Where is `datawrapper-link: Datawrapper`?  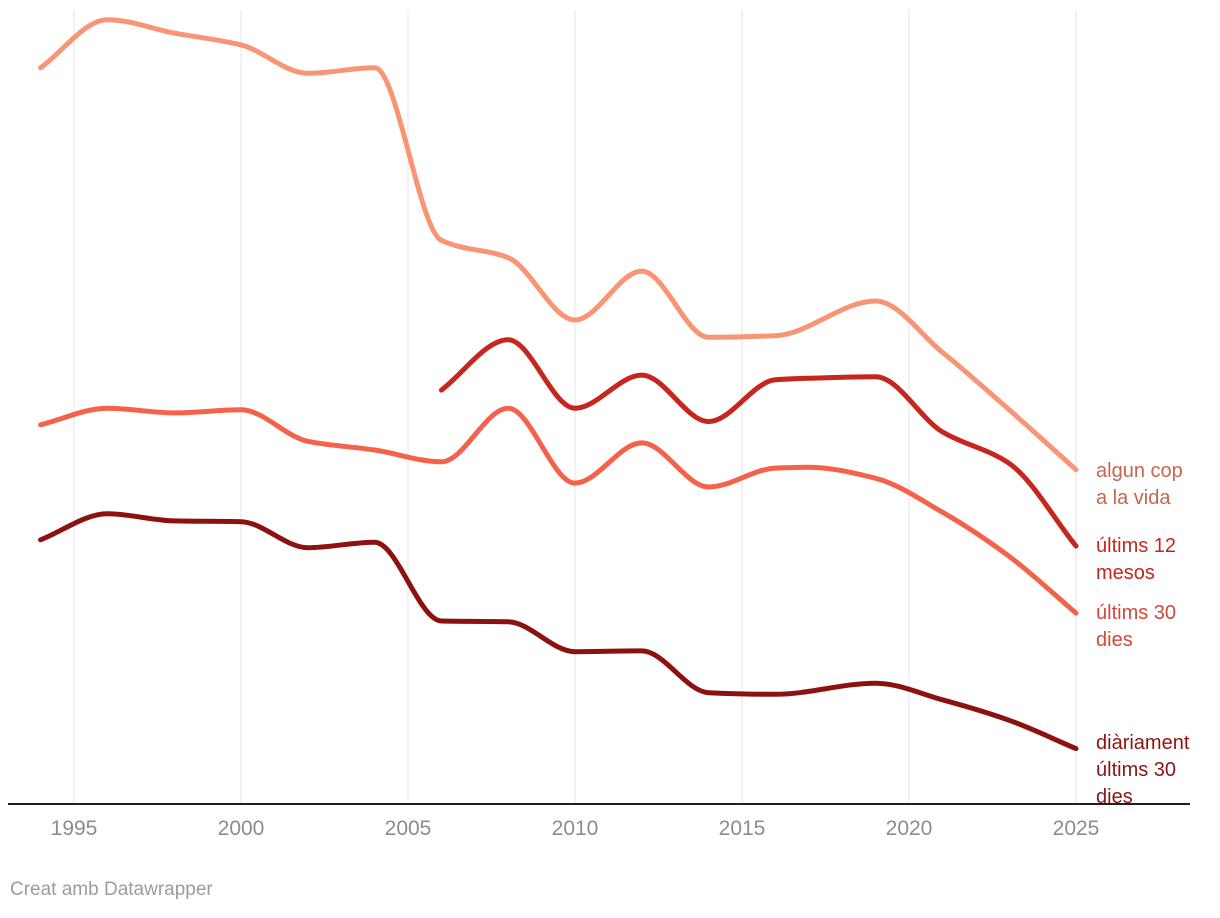 datawrapper-link: Datawrapper is located at coordinates (158, 889).